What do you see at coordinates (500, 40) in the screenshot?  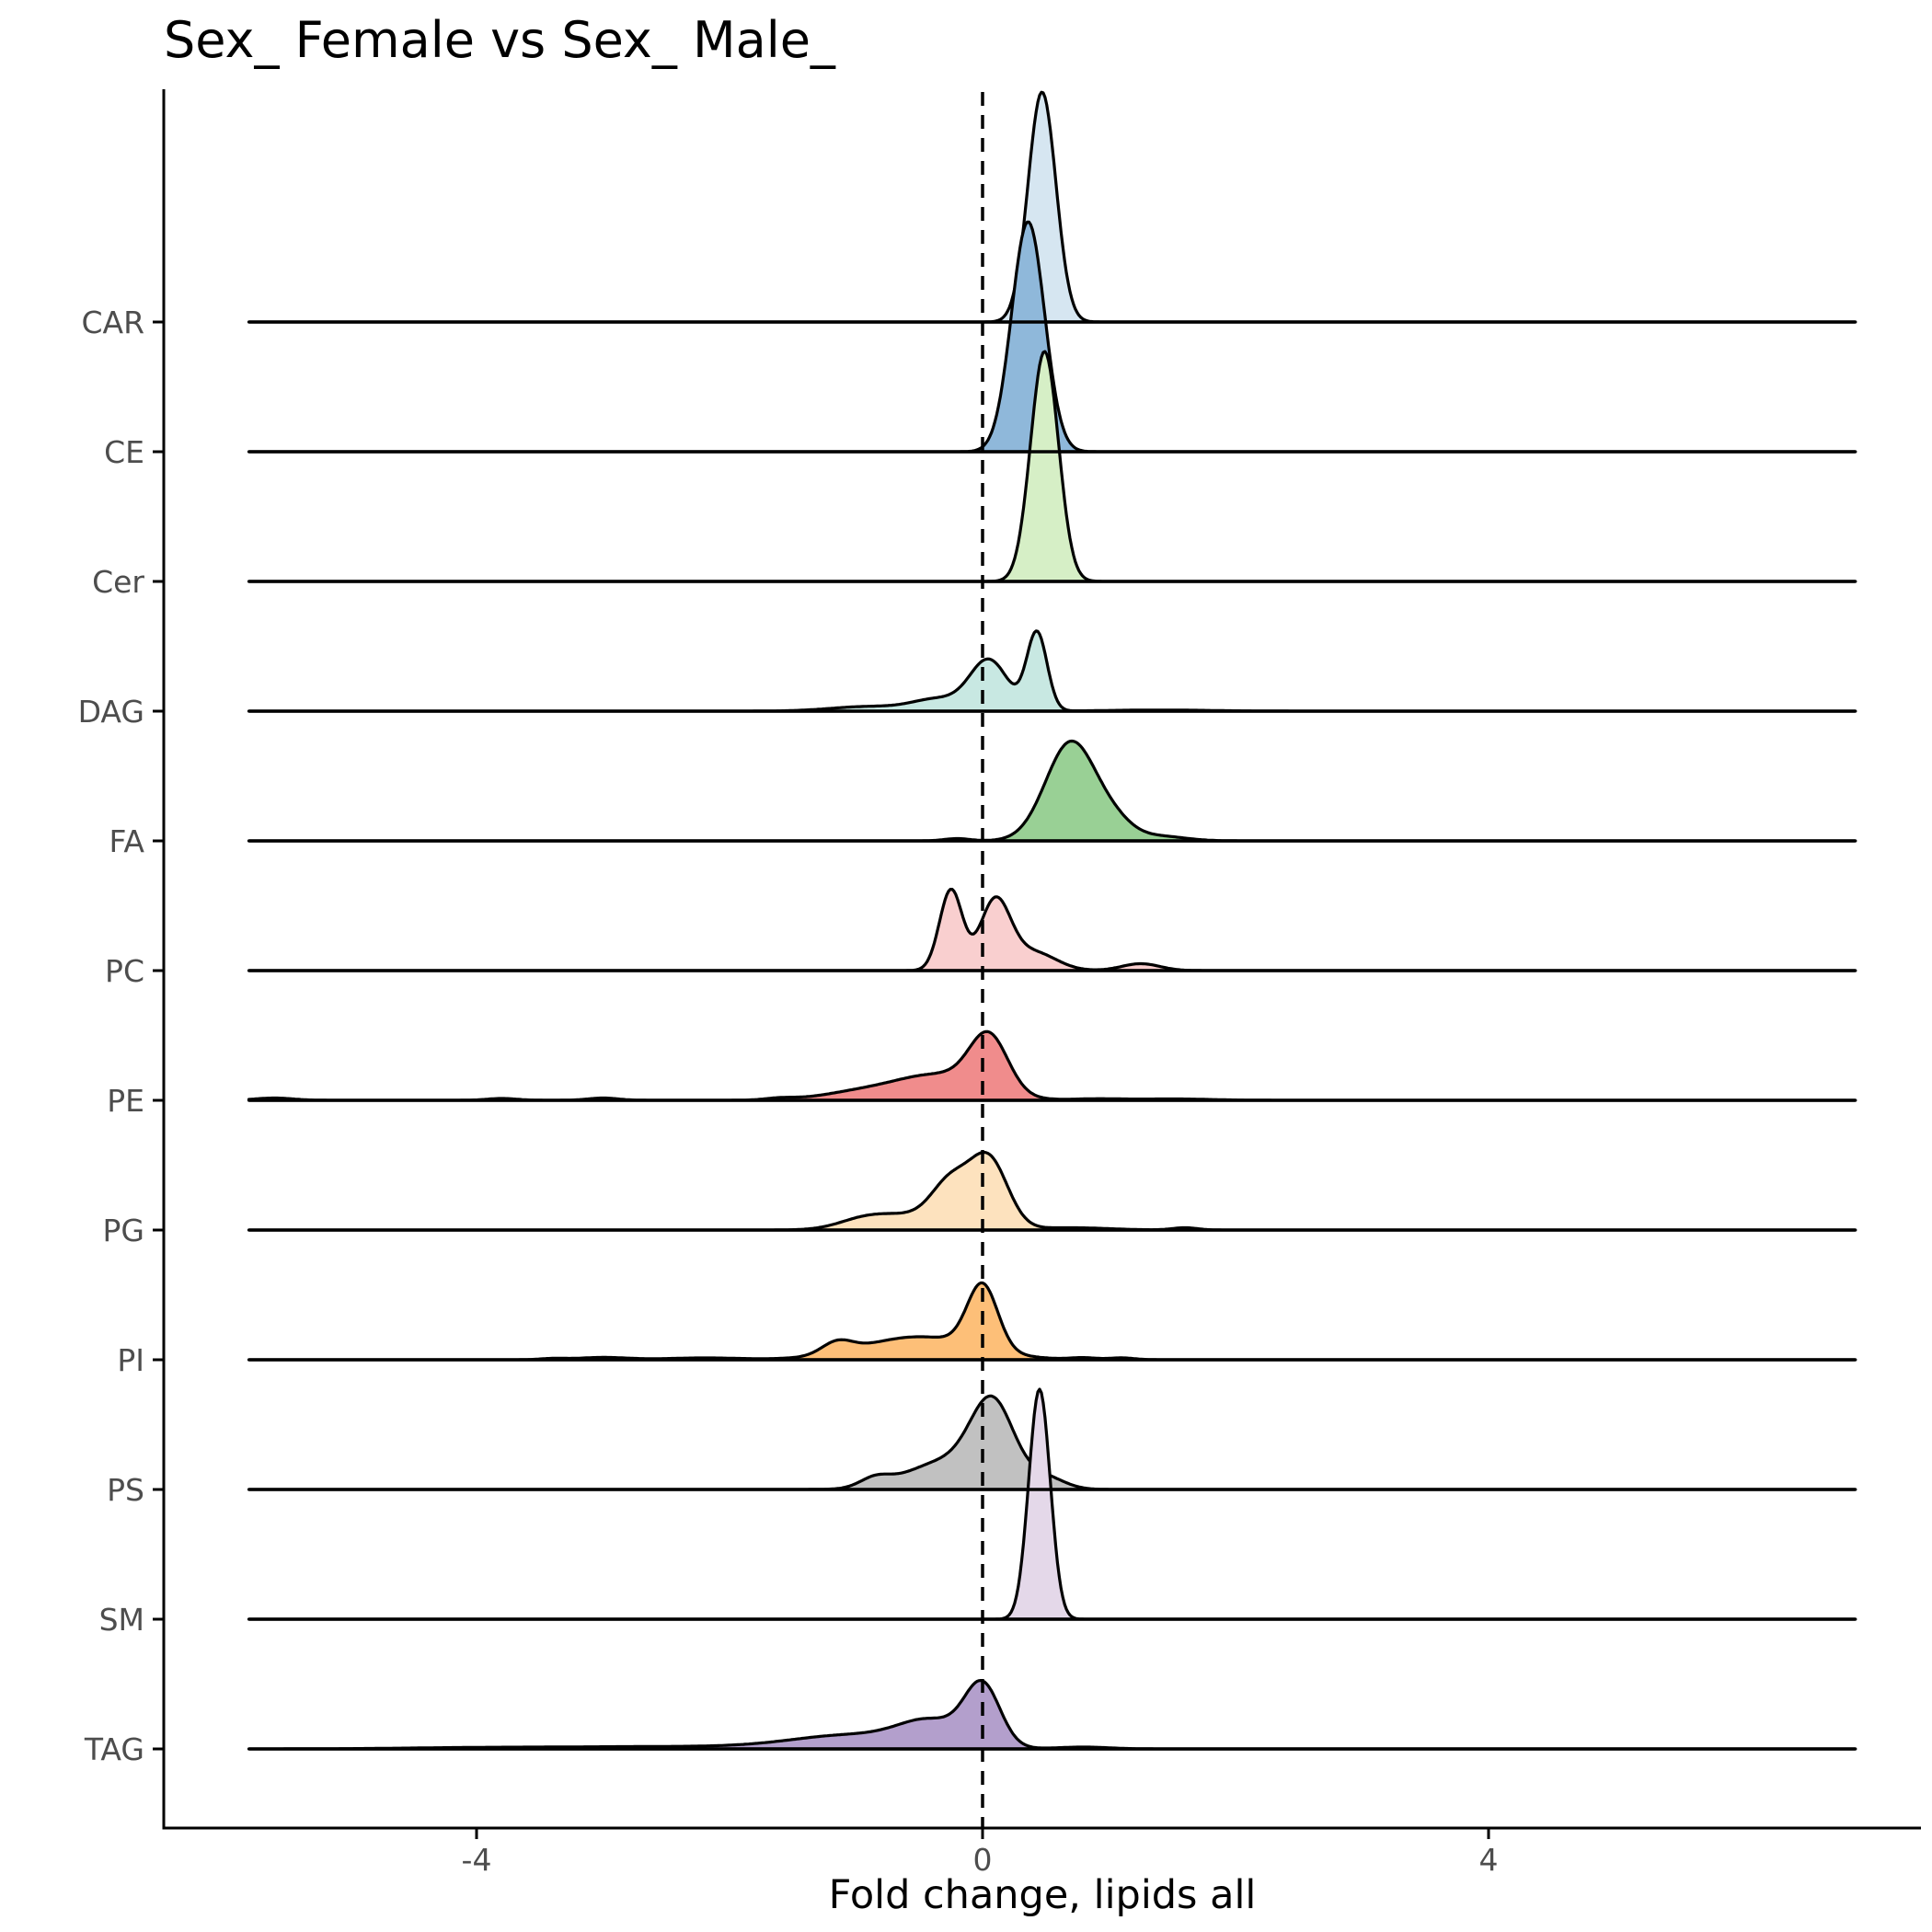 I see `chart-title: Sex_ Female vs Sex_ Male_` at bounding box center [500, 40].